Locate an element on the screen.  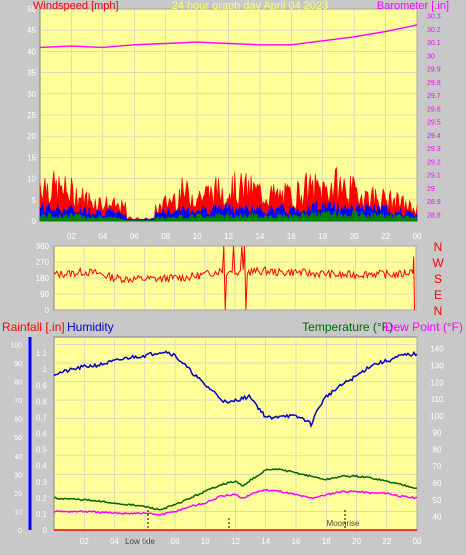
compass-label: E is located at coordinates (438, 295).